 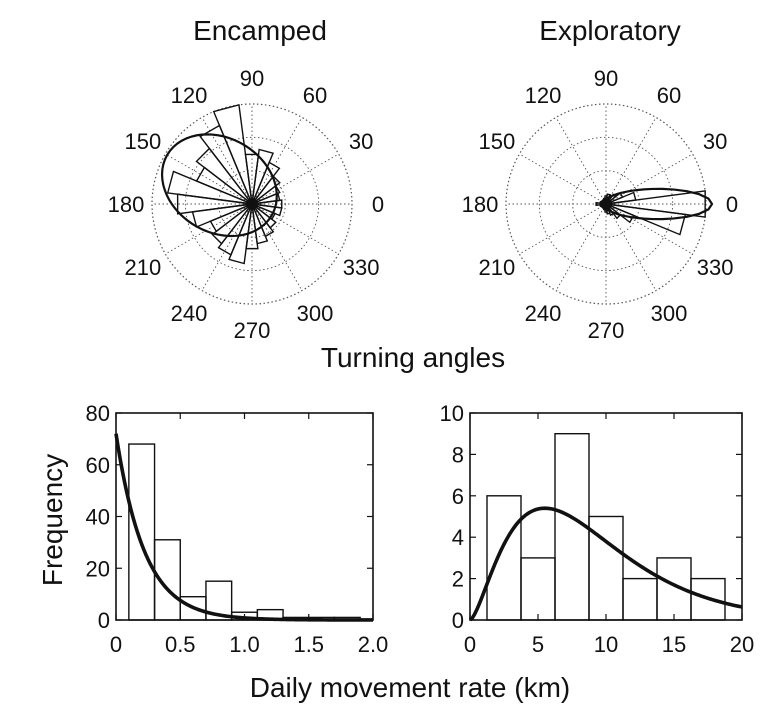 I want to click on x-tick-label: 15, so click(x=674, y=644).